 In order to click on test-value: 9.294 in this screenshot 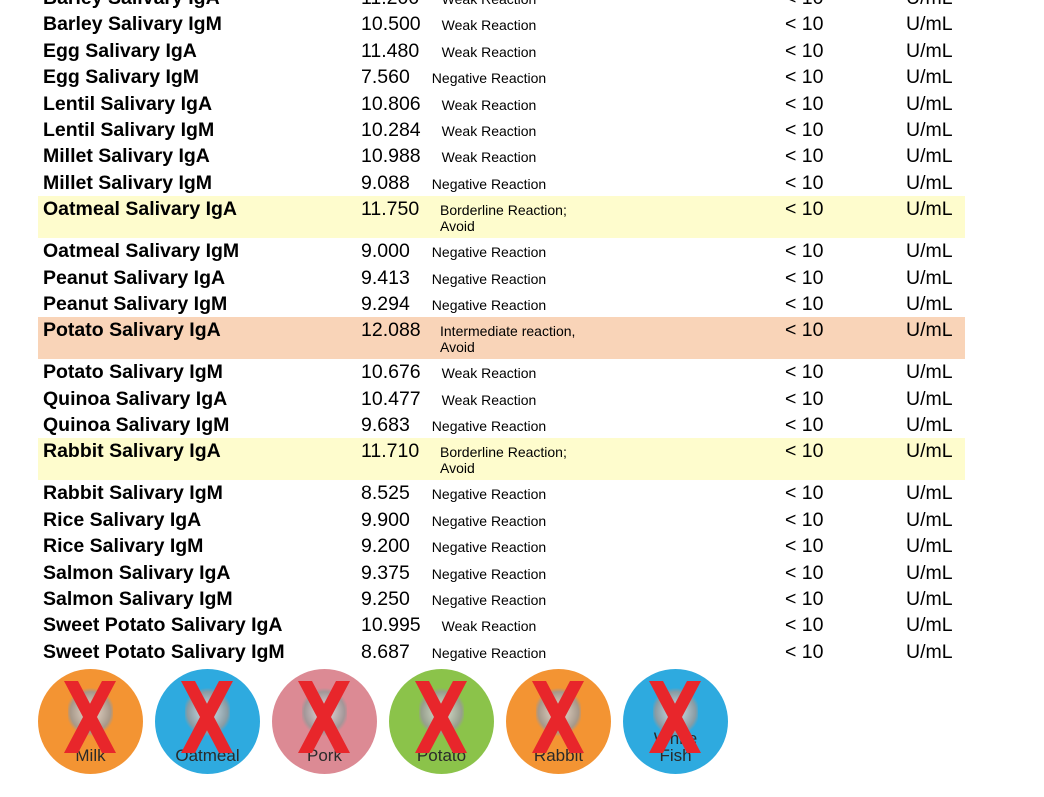, I will do `click(385, 303)`.